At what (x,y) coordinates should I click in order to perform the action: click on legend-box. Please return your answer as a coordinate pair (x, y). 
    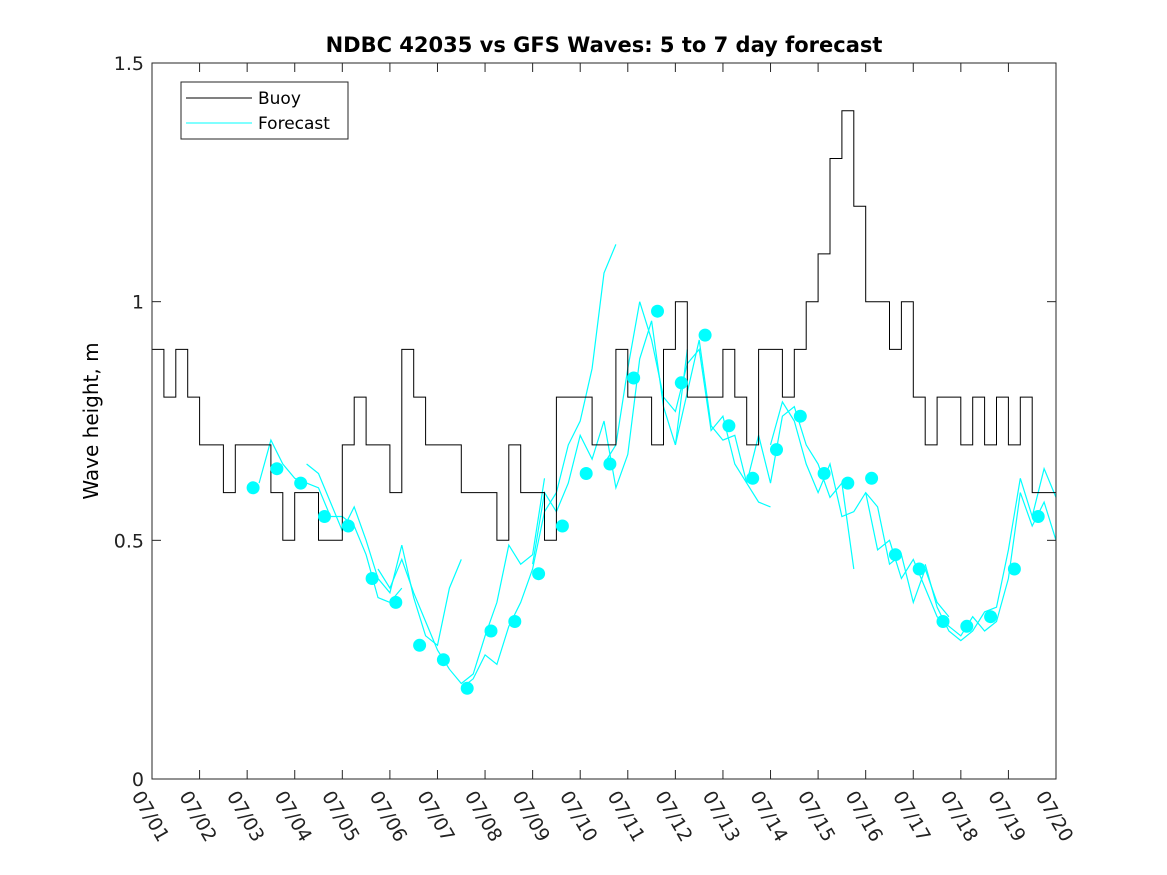
    Looking at the image, I should click on (264, 110).